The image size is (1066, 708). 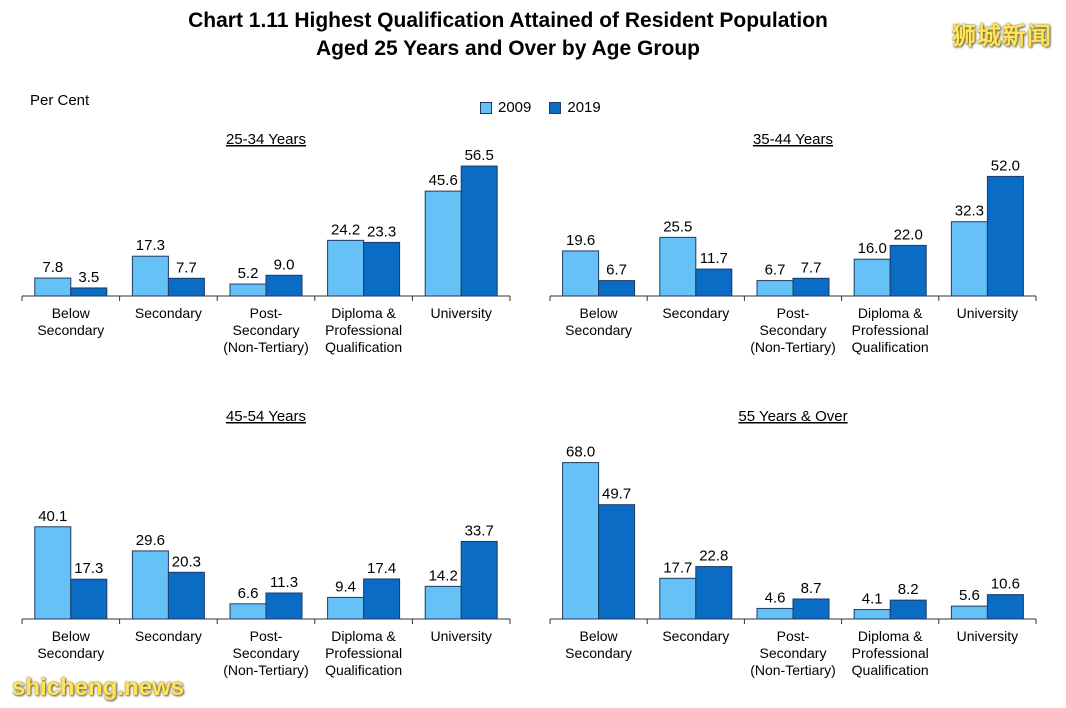 I want to click on category-label-3-3-0: Diploma &, so click(x=890, y=636).